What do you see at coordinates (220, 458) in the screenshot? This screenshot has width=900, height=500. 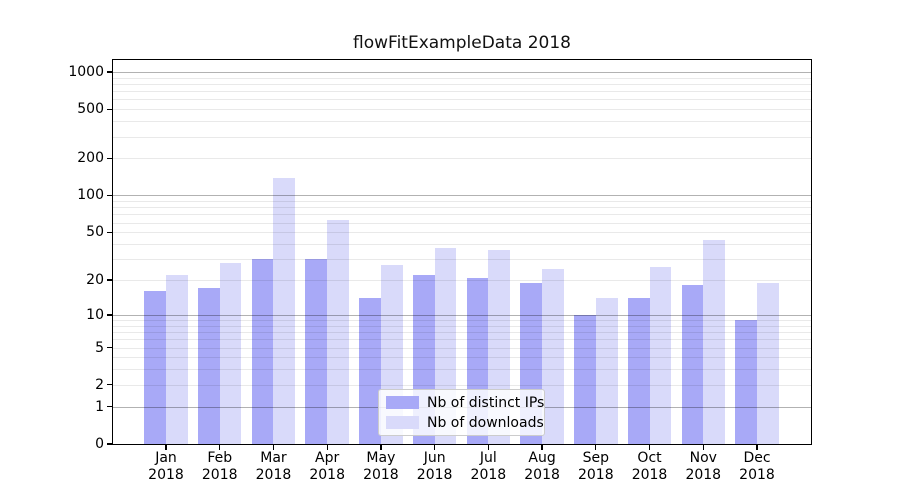 I see `month-label: Feb` at bounding box center [220, 458].